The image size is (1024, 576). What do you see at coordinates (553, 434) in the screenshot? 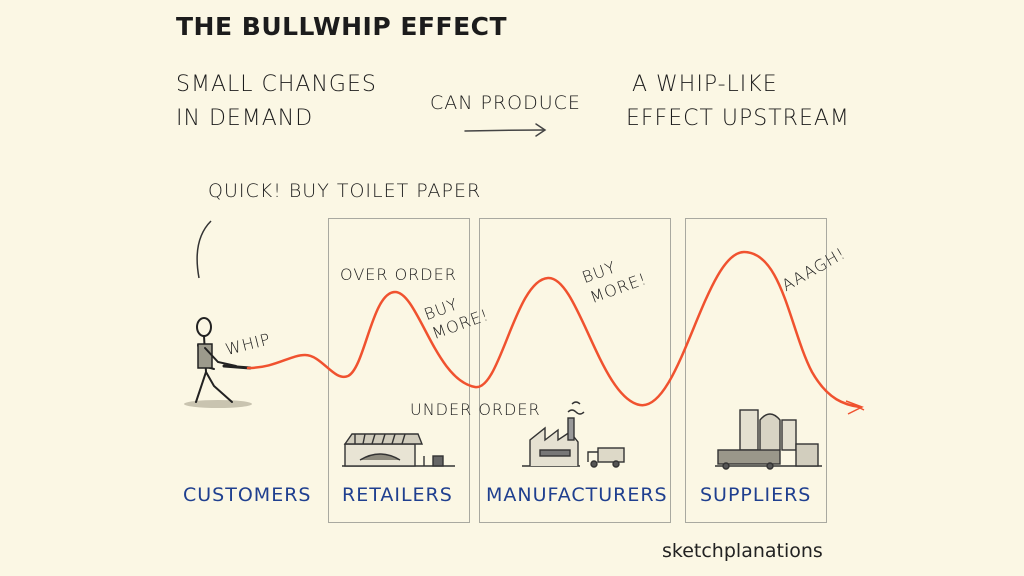
I see `factory-icon` at bounding box center [553, 434].